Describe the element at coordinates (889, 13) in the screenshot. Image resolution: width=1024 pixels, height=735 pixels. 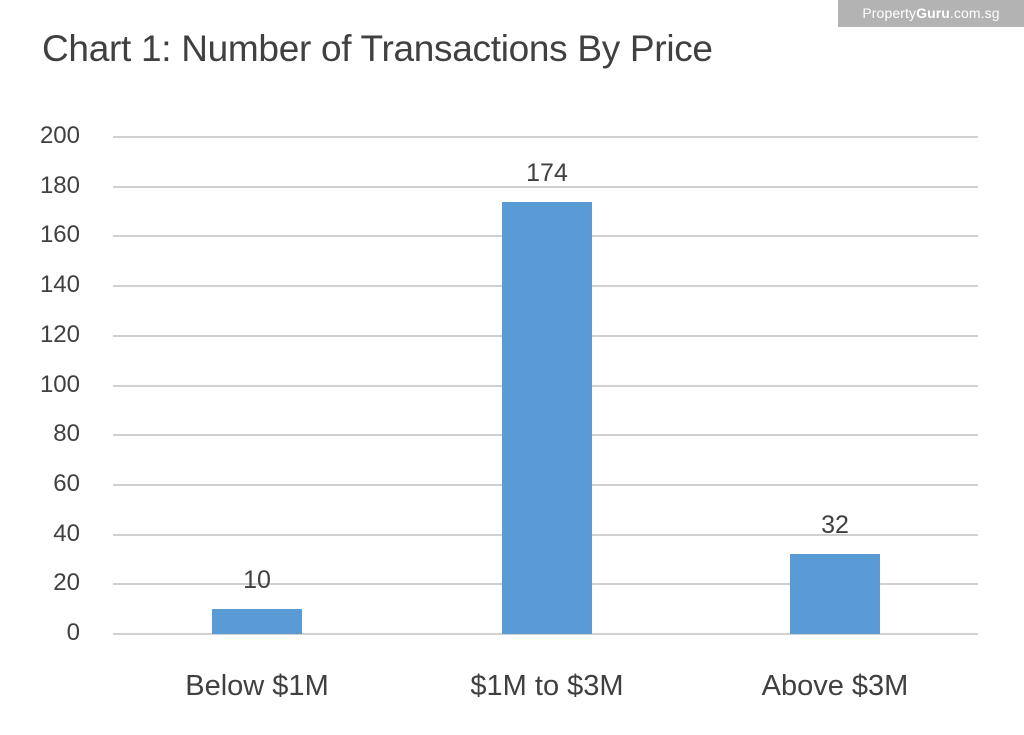
I see `watermark-brand-light: Property` at that location.